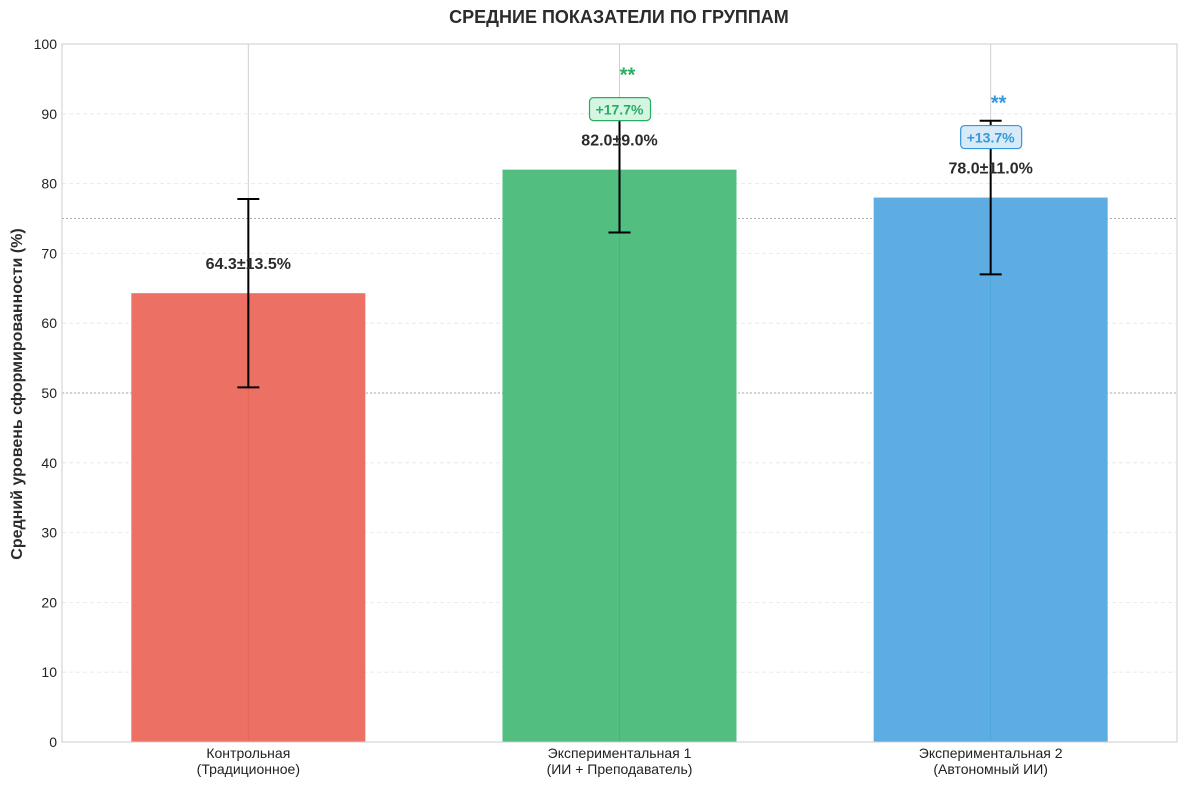 The image size is (1187, 787). What do you see at coordinates (990, 169) in the screenshot?
I see `value-label: 78.0±11.0%` at bounding box center [990, 169].